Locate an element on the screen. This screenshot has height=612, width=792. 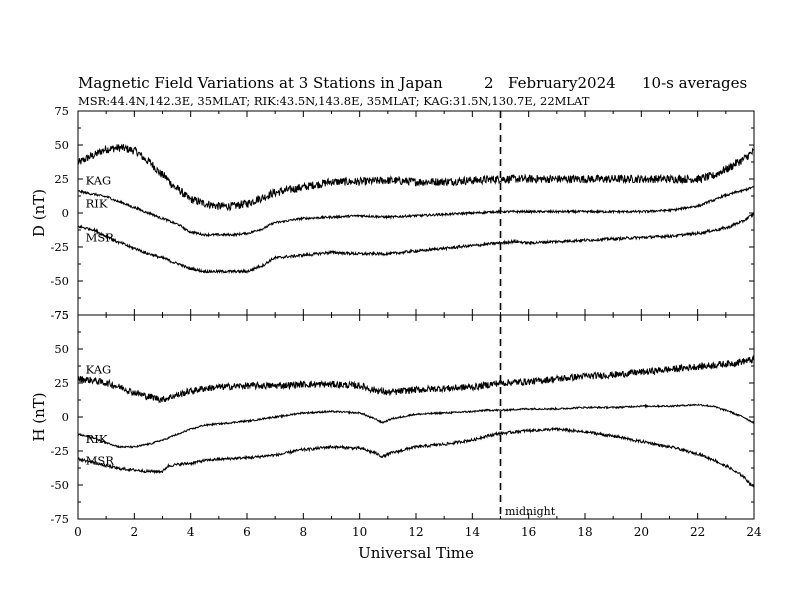
x-tick-label: 20 is located at coordinates (641, 532).